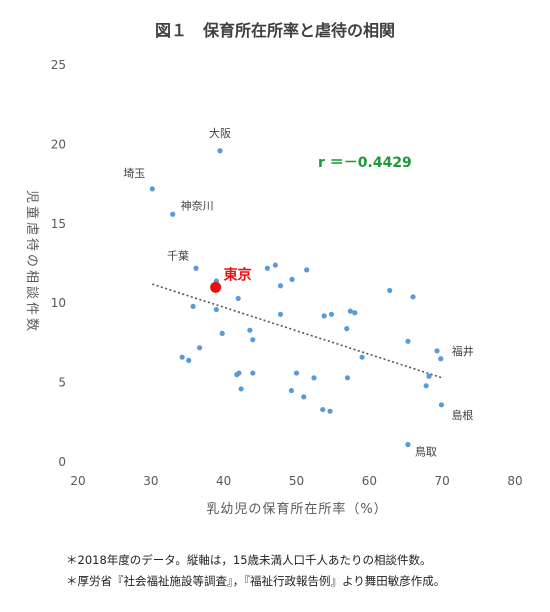 The width and height of the screenshot is (550, 612). Describe the element at coordinates (369, 481) in the screenshot. I see `x-tick-label: 60` at that location.